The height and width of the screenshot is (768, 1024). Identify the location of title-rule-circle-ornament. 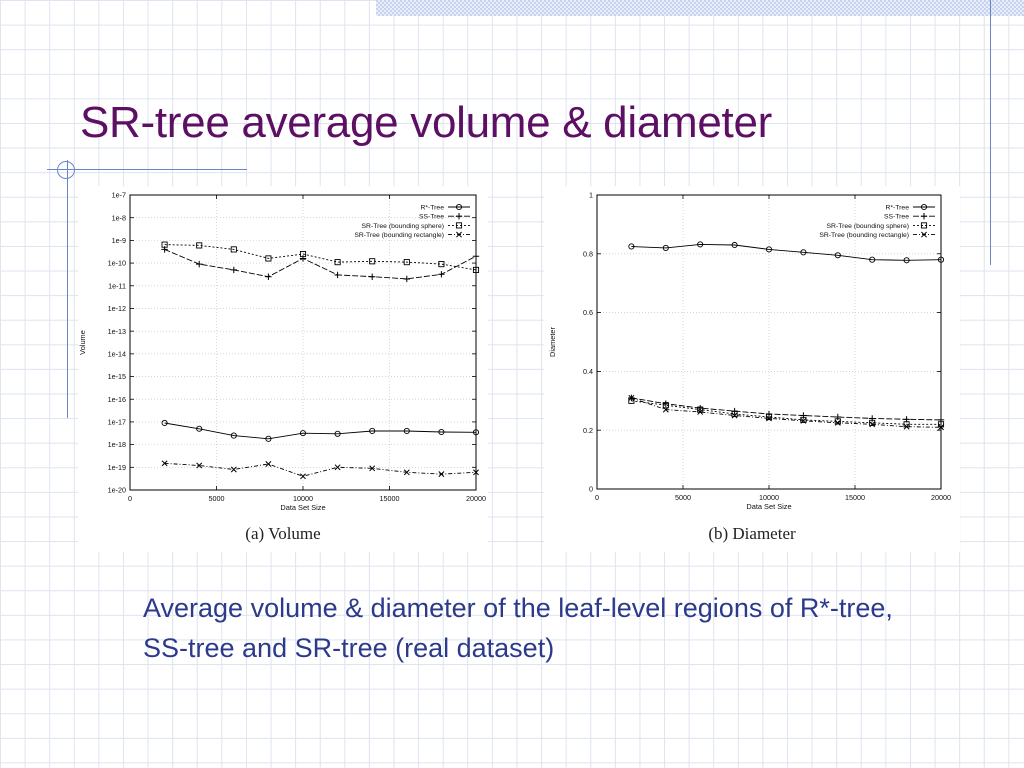
(66, 170).